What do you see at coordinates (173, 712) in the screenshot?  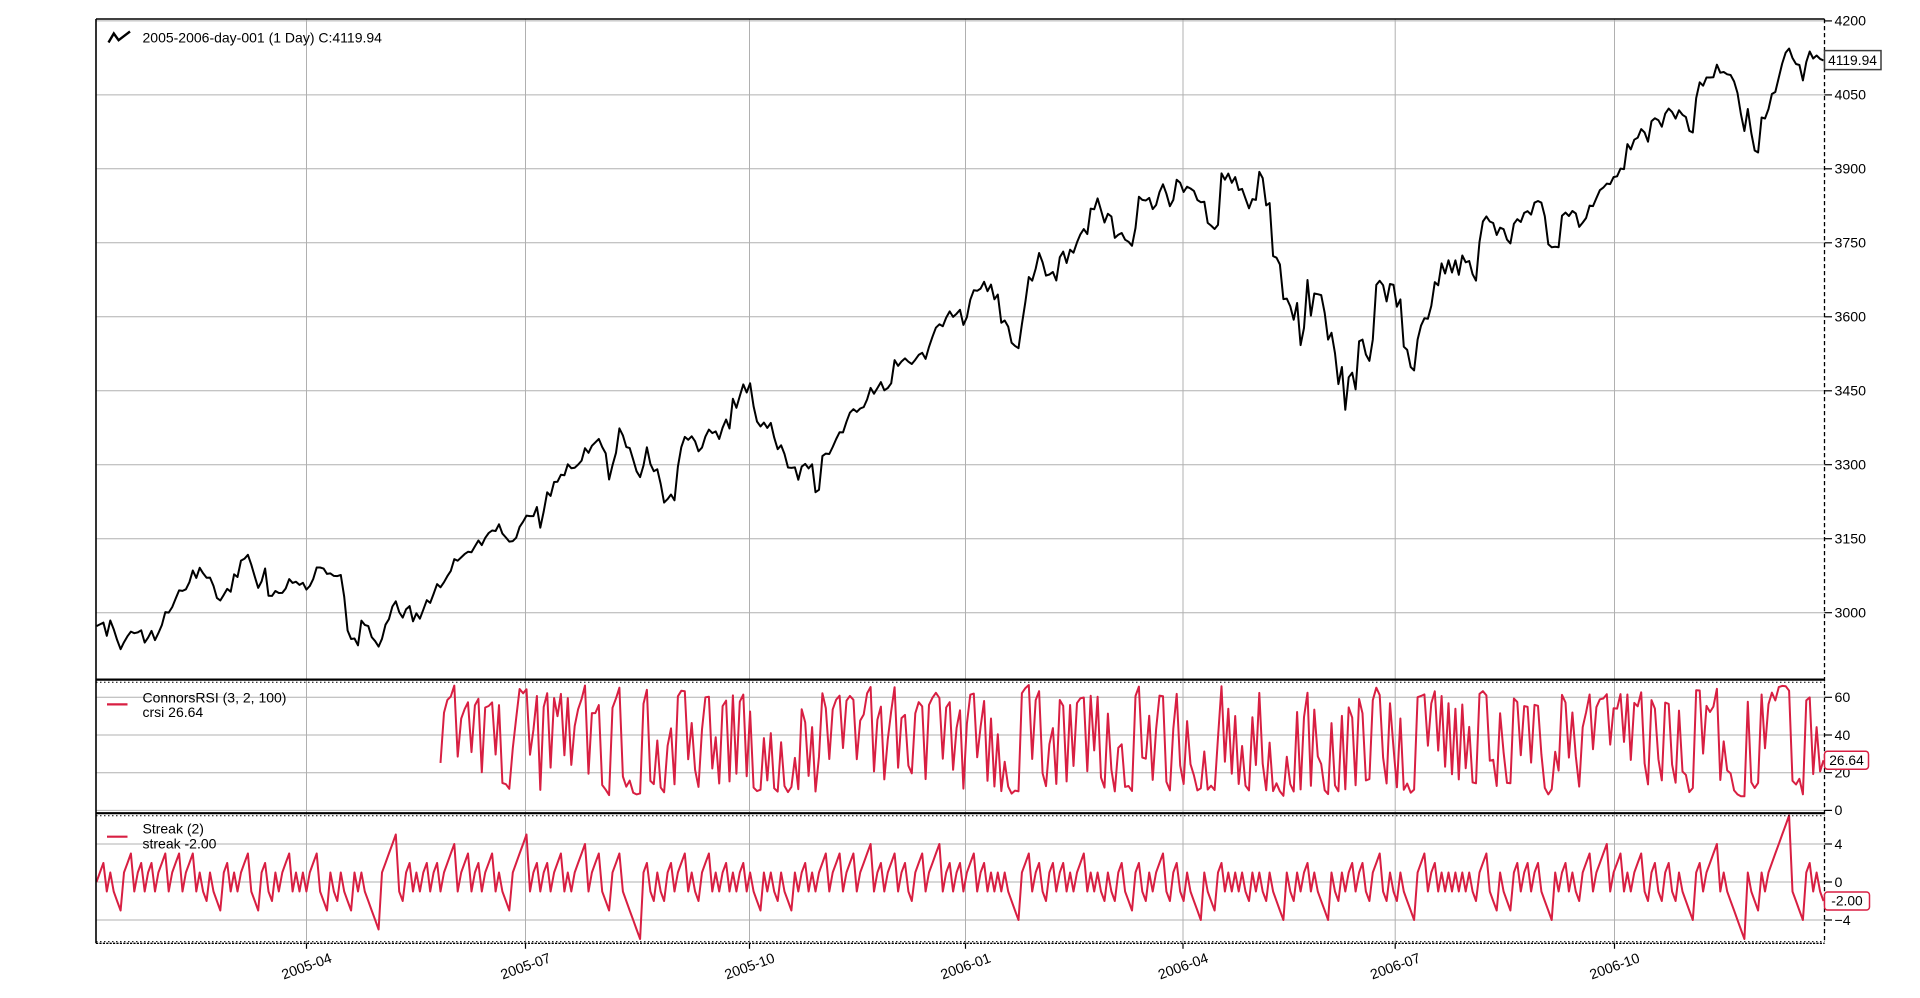 I see `svg-text: crsi 26.64` at bounding box center [173, 712].